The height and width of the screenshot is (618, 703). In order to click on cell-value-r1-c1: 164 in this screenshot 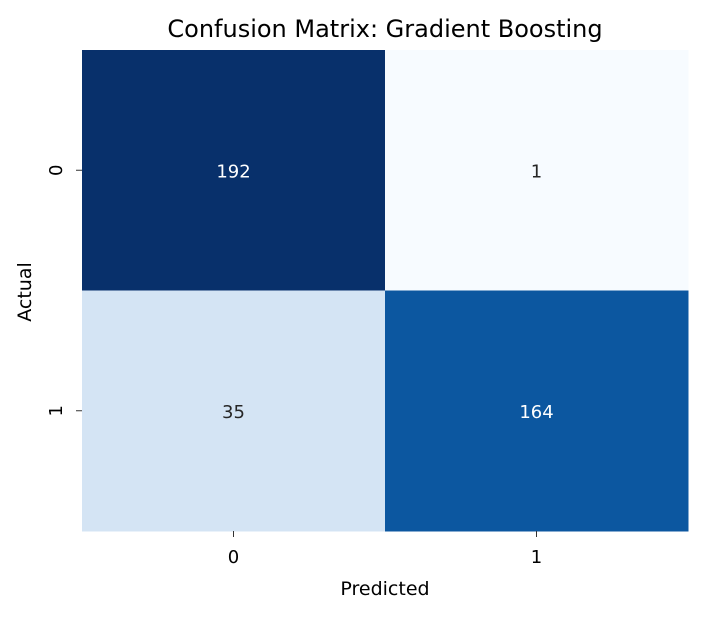, I will do `click(536, 412)`.